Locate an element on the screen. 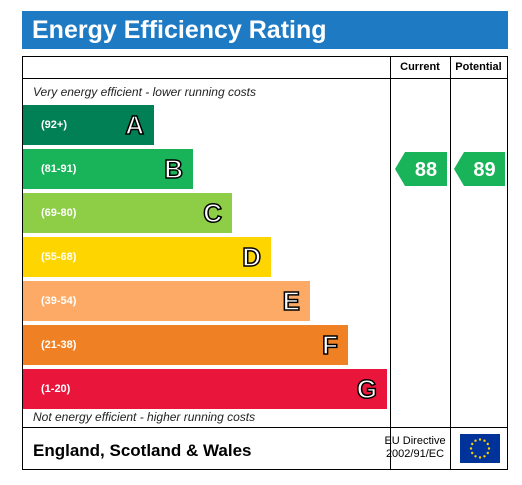 The height and width of the screenshot is (485, 522). rating-range-label: (39-54) is located at coordinates (59, 301).